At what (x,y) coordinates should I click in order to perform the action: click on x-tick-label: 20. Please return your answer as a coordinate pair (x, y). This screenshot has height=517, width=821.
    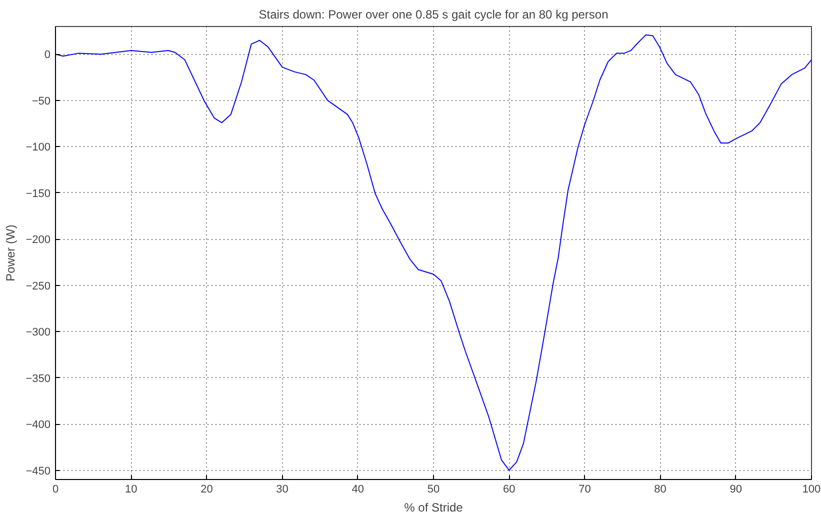
    Looking at the image, I should click on (206, 490).